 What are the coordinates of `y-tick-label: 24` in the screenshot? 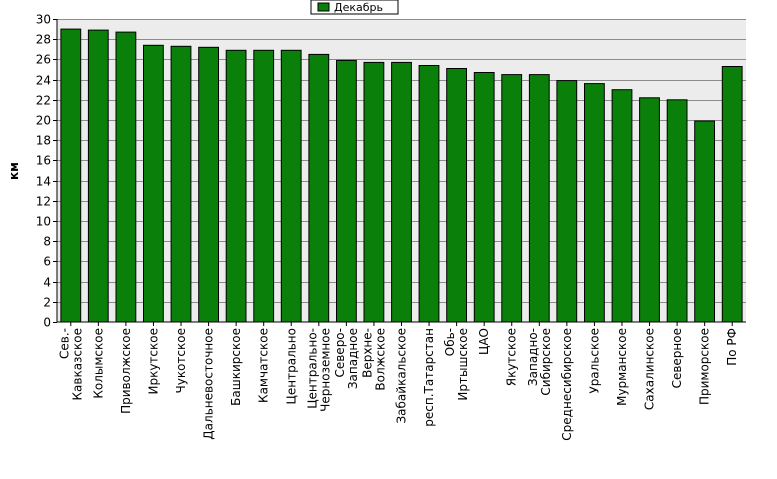 It's located at (43, 81).